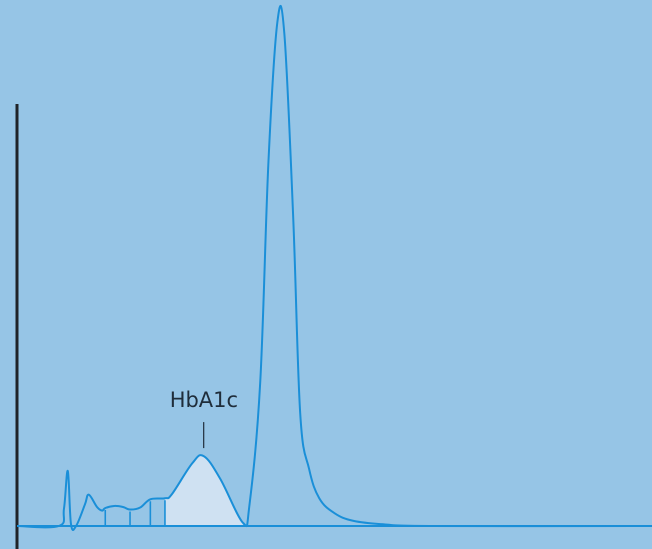  Describe the element at coordinates (204, 490) in the screenshot. I see `hba1c-peak-area` at that location.